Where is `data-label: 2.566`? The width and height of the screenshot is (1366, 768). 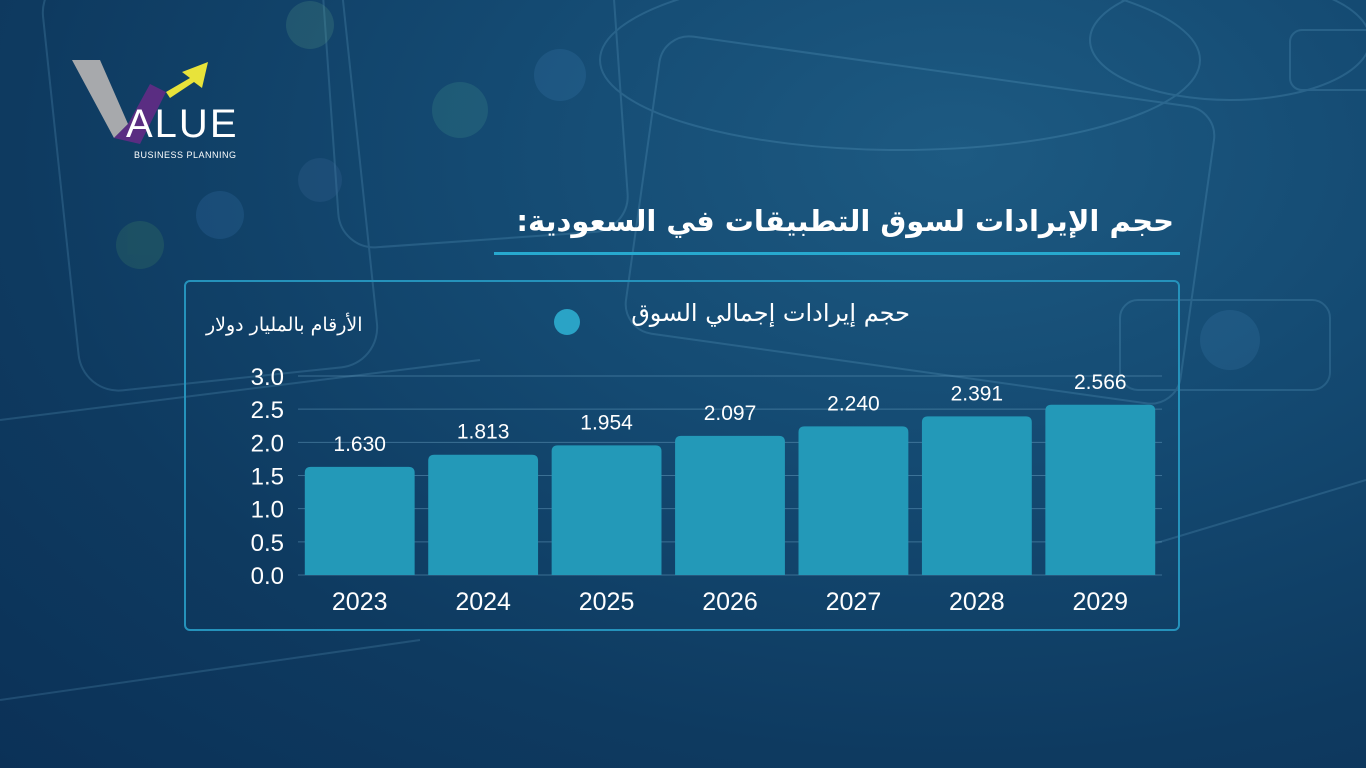 data-label: 2.566 is located at coordinates (1100, 382).